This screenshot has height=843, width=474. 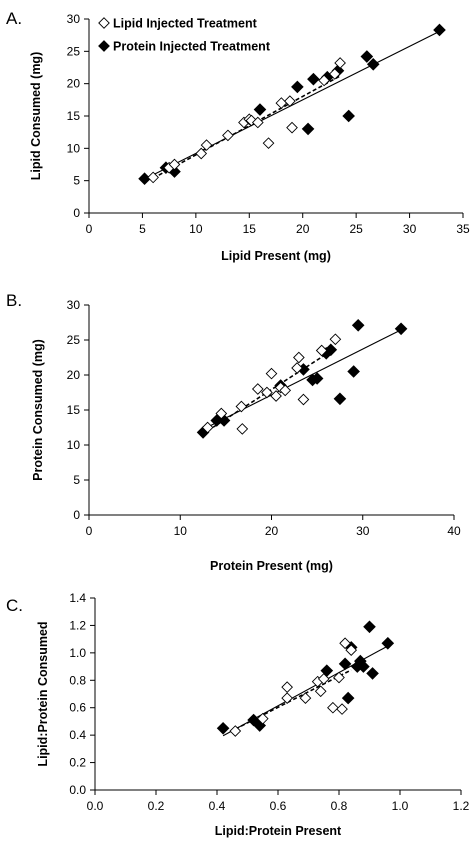 I want to click on legend-label: Protein Injected Treatment, so click(x=192, y=47).